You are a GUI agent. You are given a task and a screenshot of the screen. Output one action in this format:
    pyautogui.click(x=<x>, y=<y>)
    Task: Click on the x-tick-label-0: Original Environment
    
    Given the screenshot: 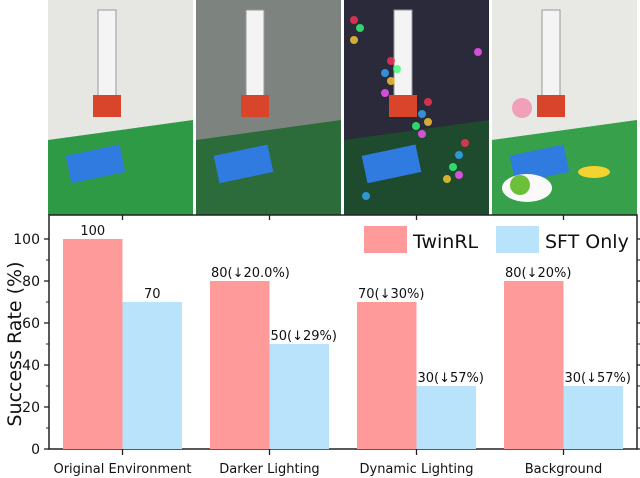 What is the action you would take?
    pyautogui.click(x=122, y=469)
    